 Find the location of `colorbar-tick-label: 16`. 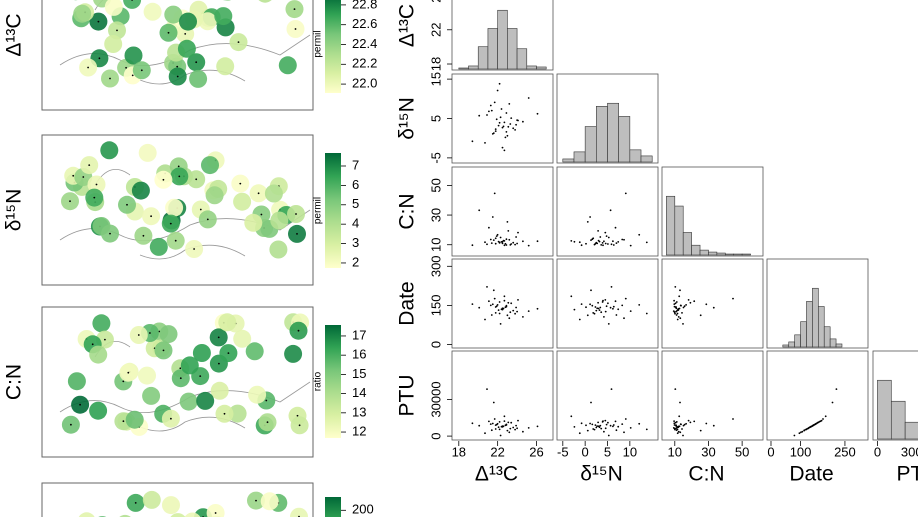

colorbar-tick-label: 16 is located at coordinates (359, 354).